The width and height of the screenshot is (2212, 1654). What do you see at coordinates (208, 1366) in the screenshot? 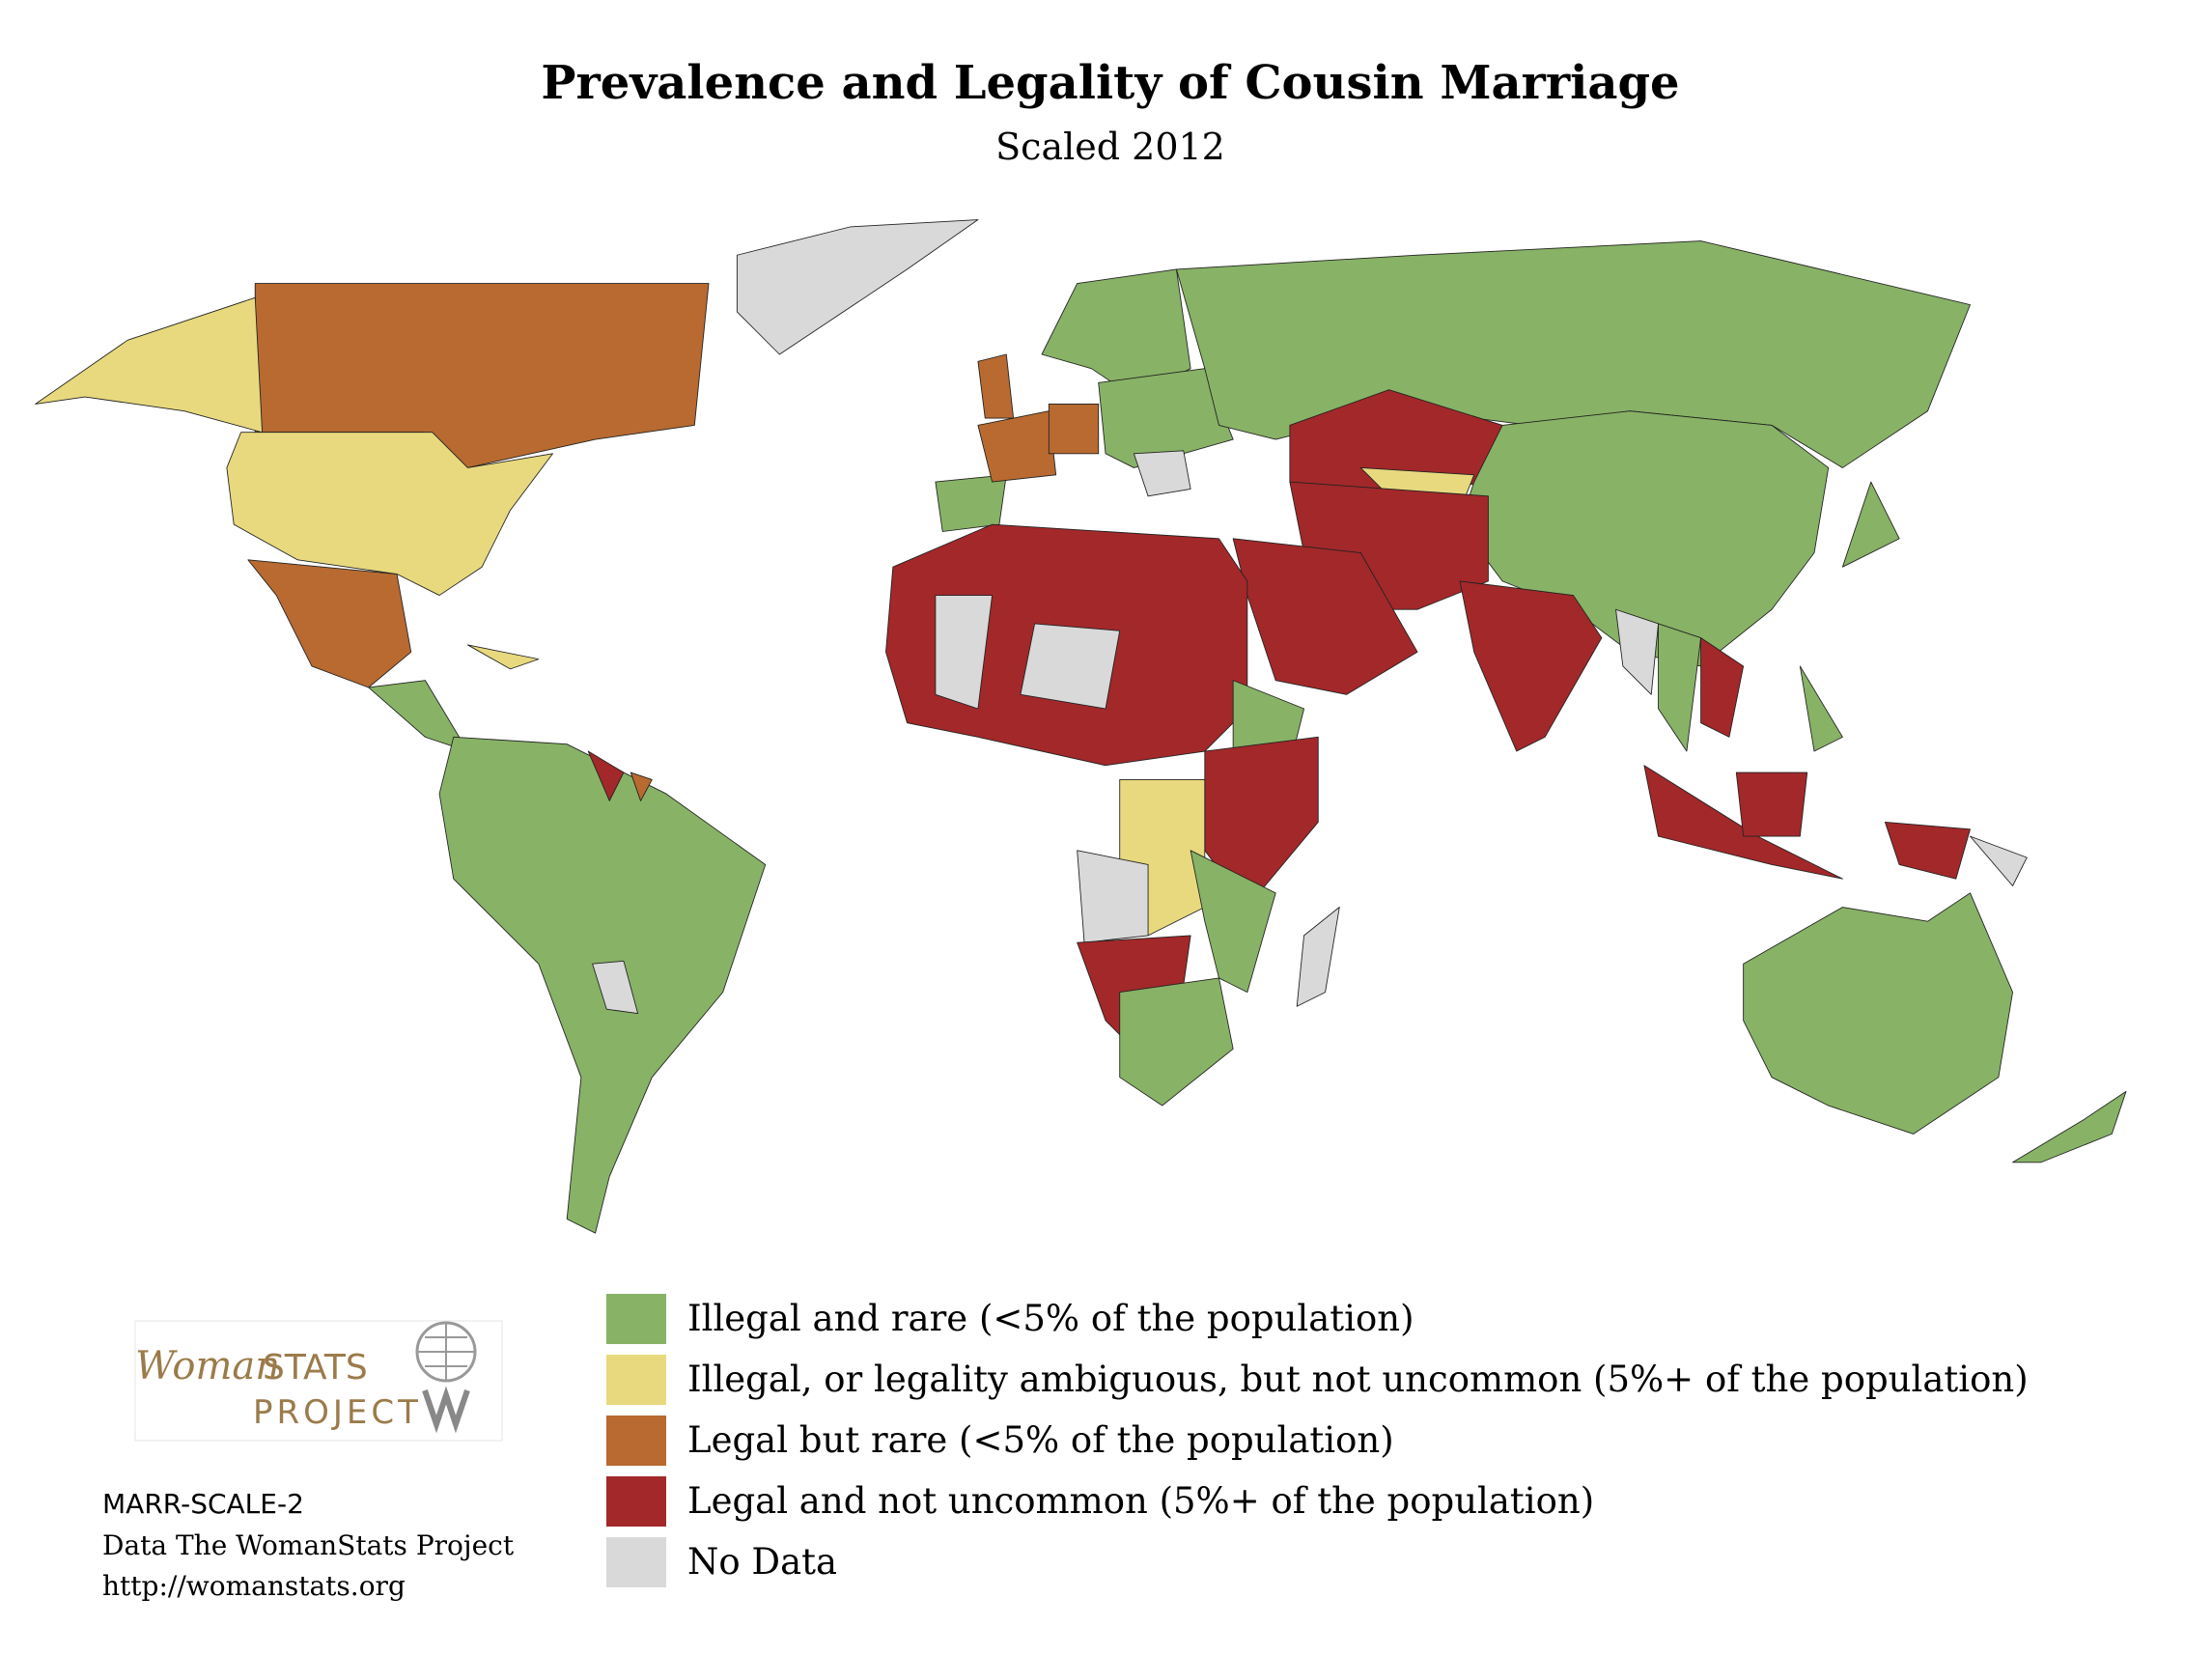
I see `logo-woman: Woman` at bounding box center [208, 1366].